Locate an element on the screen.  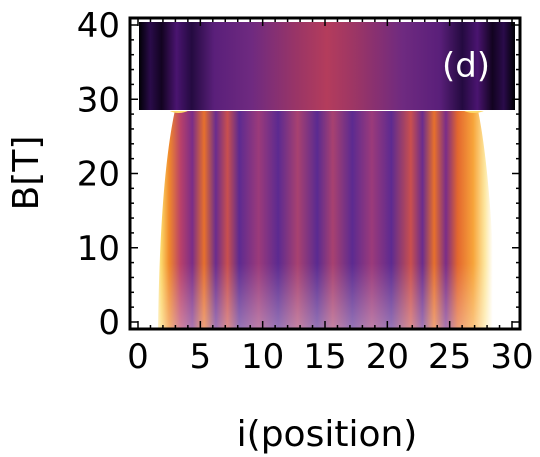
y-tick-label: 10 is located at coordinates (98, 249).